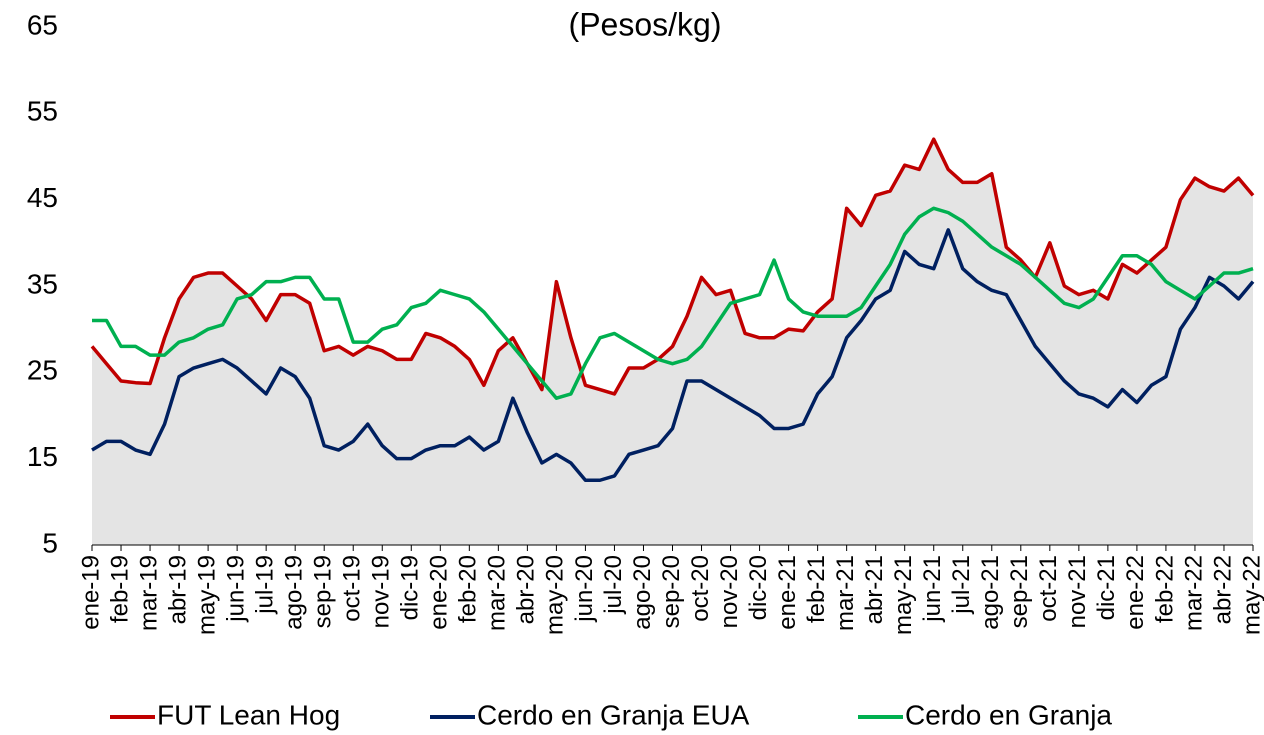  What do you see at coordinates (264, 585) in the screenshot?
I see `x-tick-label: jul-19` at bounding box center [264, 585].